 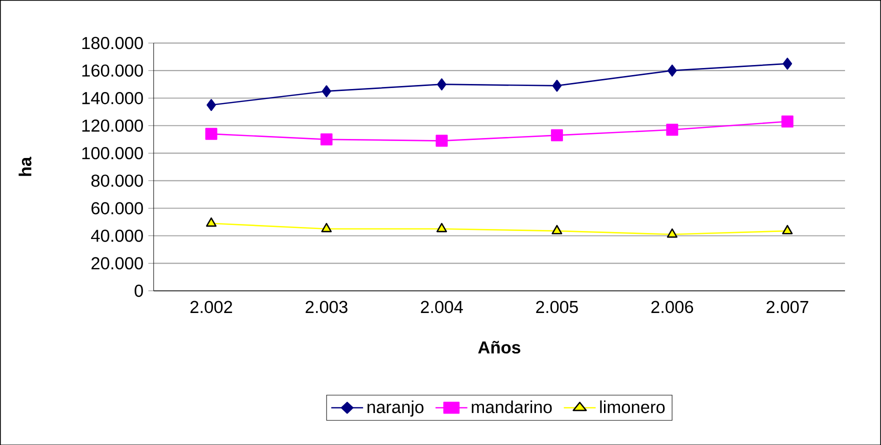 What do you see at coordinates (499, 347) in the screenshot?
I see `x-axis-title: Años` at bounding box center [499, 347].